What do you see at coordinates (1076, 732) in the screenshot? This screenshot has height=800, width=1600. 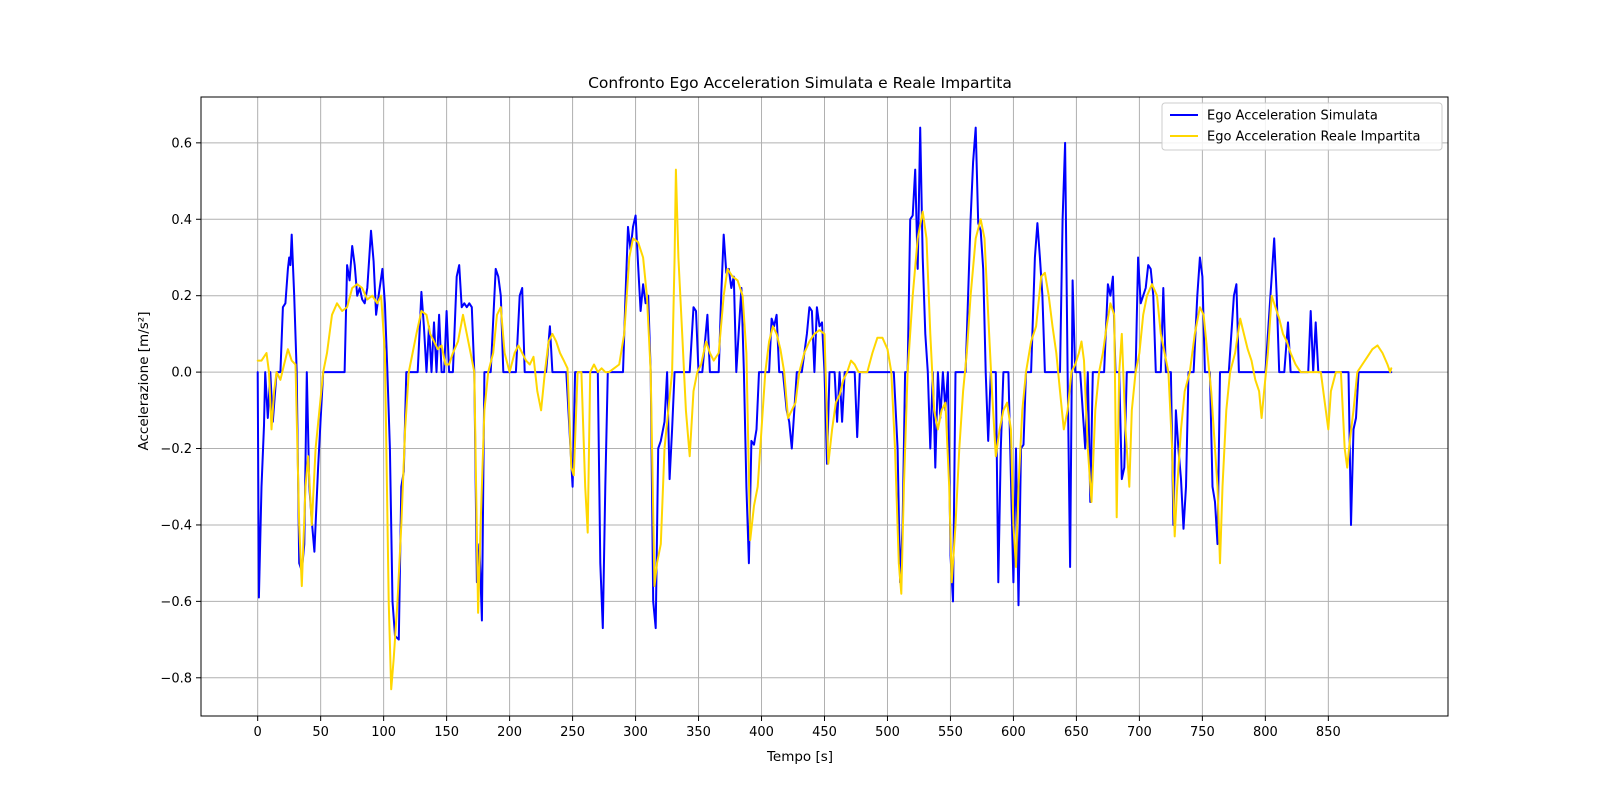 I see `x-tick-label: 650` at bounding box center [1076, 732].